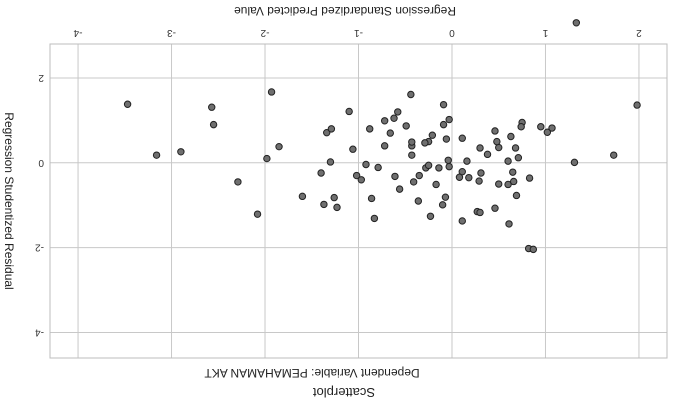 The image size is (687, 406). Describe the element at coordinates (41, 77) in the screenshot. I see `y-tick-label: 2` at that location.